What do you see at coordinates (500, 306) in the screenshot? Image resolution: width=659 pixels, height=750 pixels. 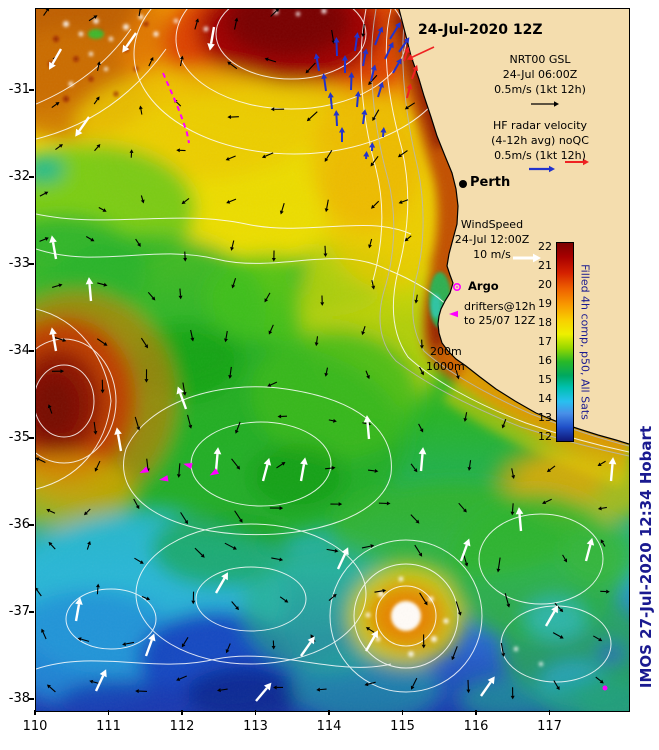 I see `legend-drifters-line1: drifters@12h` at bounding box center [500, 306].